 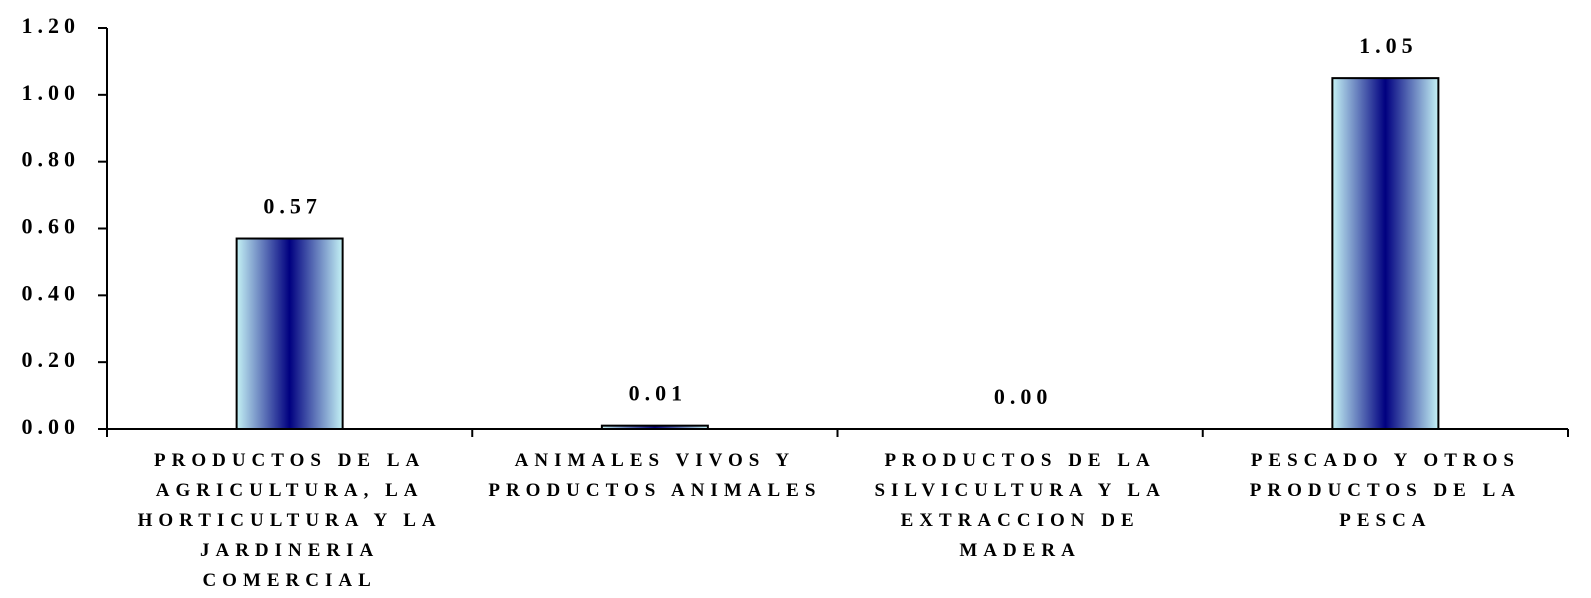 What do you see at coordinates (51, 292) in the screenshot?
I see `y-tick-label: 0.40` at bounding box center [51, 292].